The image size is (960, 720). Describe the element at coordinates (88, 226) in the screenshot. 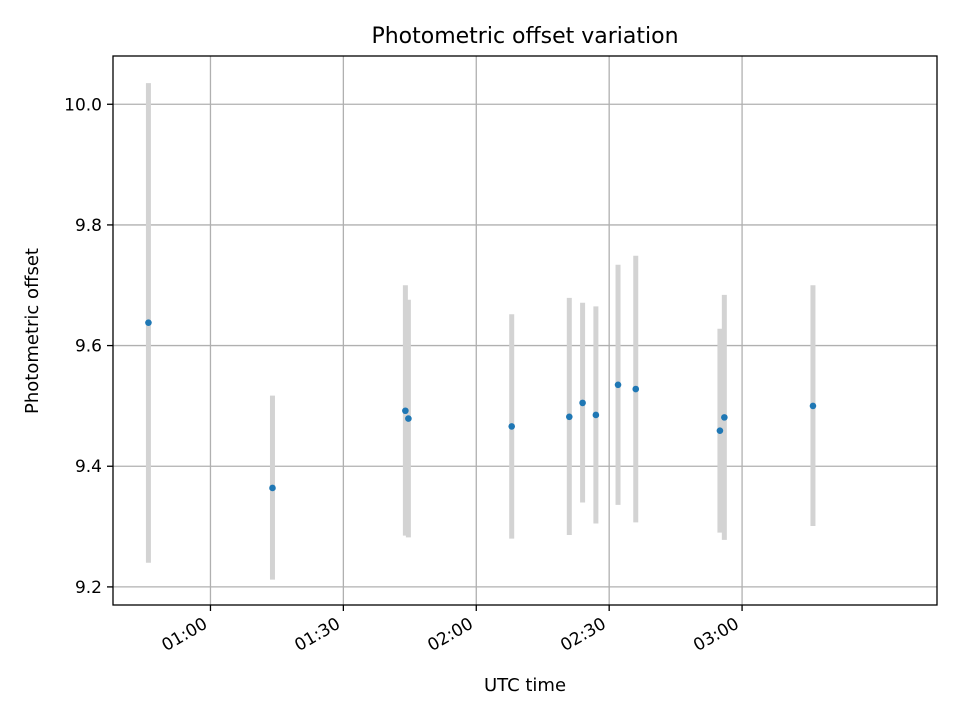

I see `y-tick-label: 9.8` at that location.